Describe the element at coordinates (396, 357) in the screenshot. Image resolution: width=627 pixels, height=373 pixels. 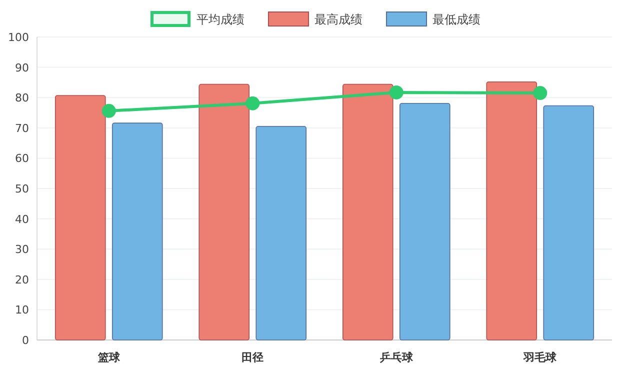
I see `x-tick-label: 乒乓球` at that location.